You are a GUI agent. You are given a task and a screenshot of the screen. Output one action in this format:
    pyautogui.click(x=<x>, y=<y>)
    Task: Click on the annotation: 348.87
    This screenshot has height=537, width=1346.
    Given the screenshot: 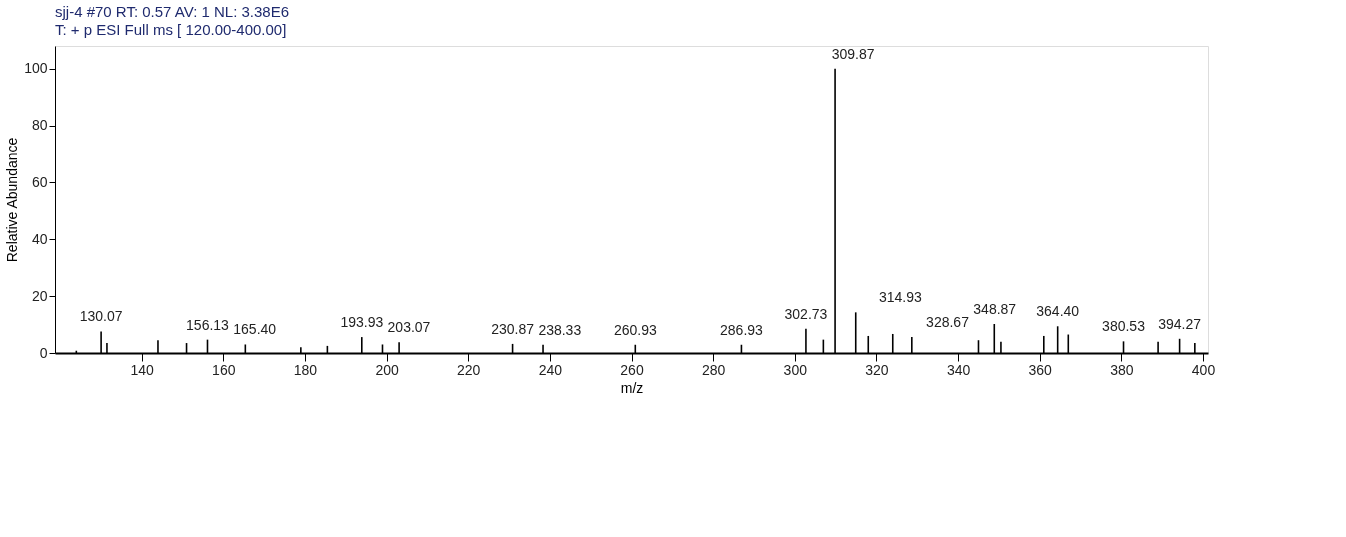 What is the action you would take?
    pyautogui.click(x=995, y=309)
    